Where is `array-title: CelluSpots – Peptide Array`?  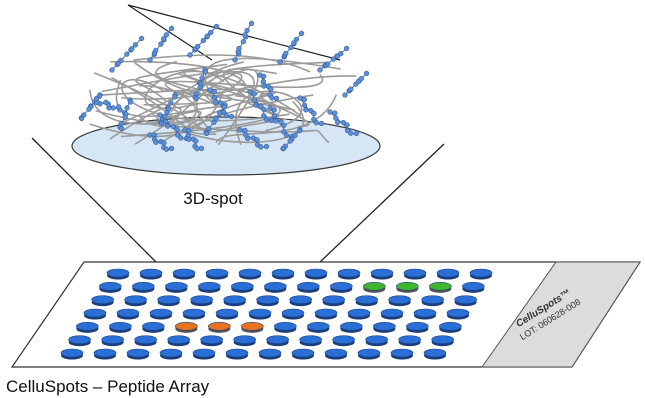
array-title: CelluSpots – Peptide Array is located at coordinates (108, 386).